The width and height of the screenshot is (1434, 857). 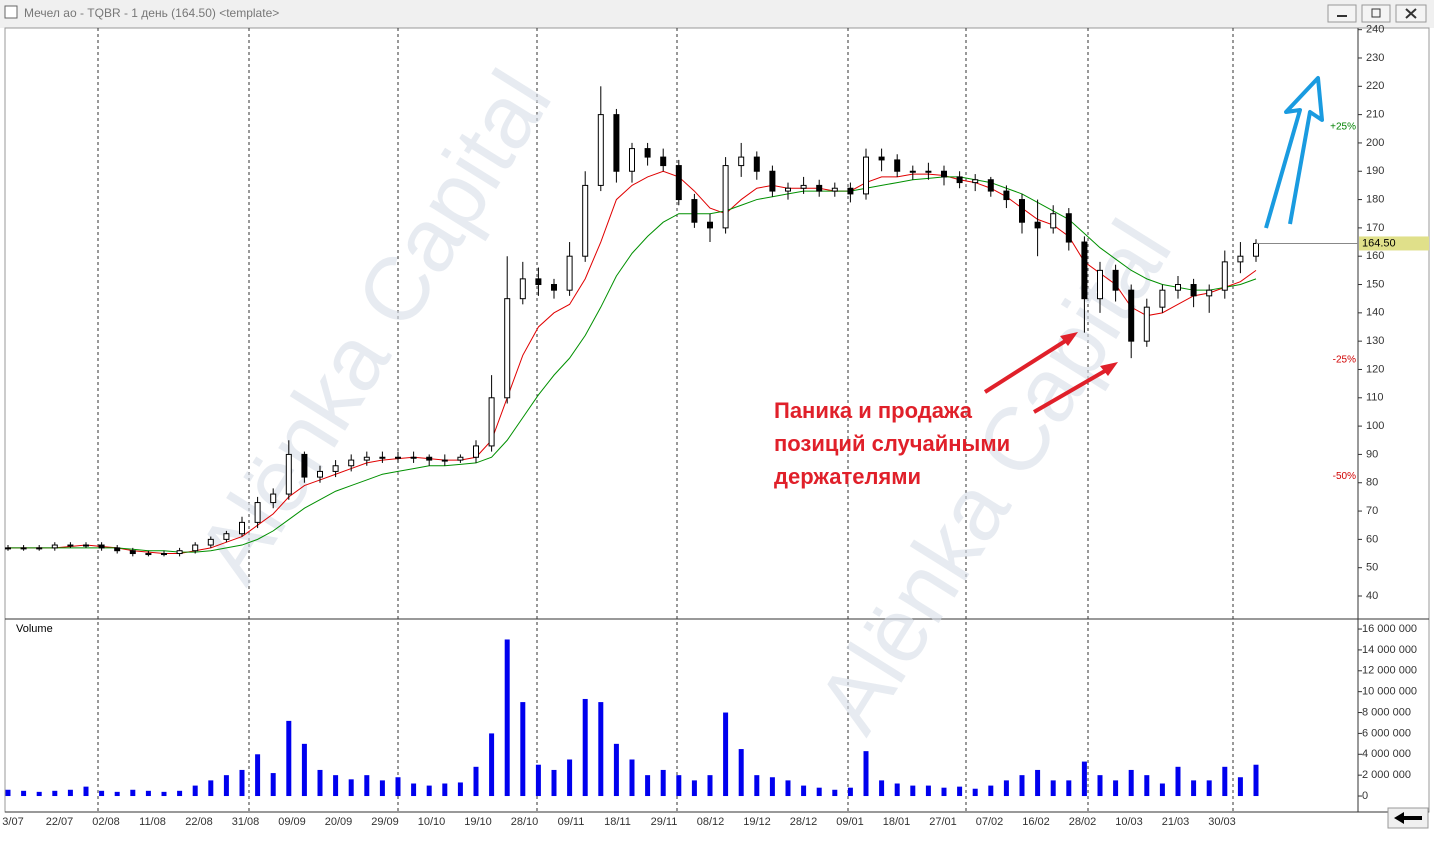 What do you see at coordinates (1372, 511) in the screenshot?
I see `y-tick-label: 70` at bounding box center [1372, 511].